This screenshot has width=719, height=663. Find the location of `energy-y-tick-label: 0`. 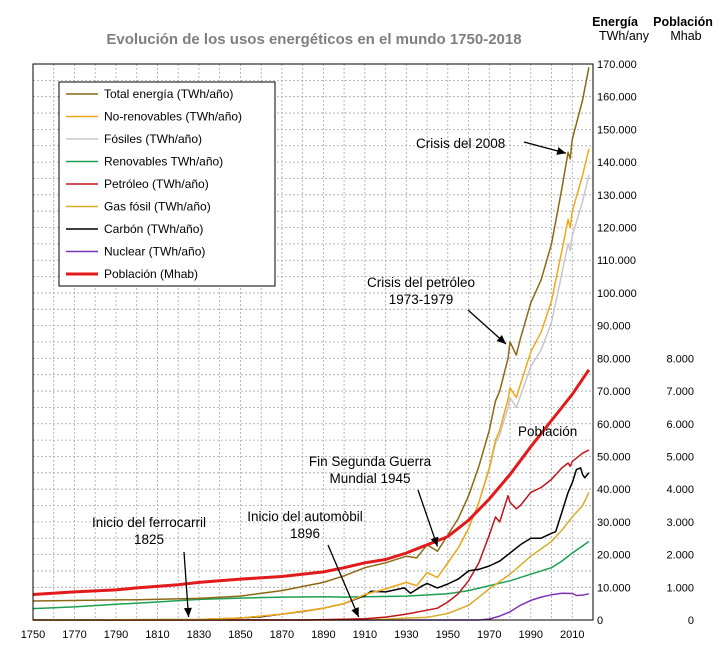

energy-y-tick-label: 0 is located at coordinates (600, 621).